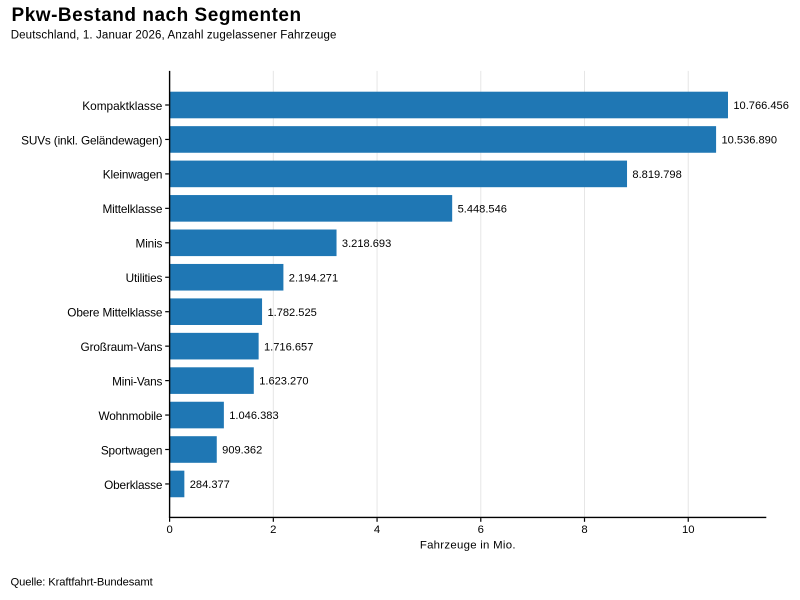  What do you see at coordinates (132, 209) in the screenshot?
I see `svg-text: Mittelklasse` at bounding box center [132, 209].